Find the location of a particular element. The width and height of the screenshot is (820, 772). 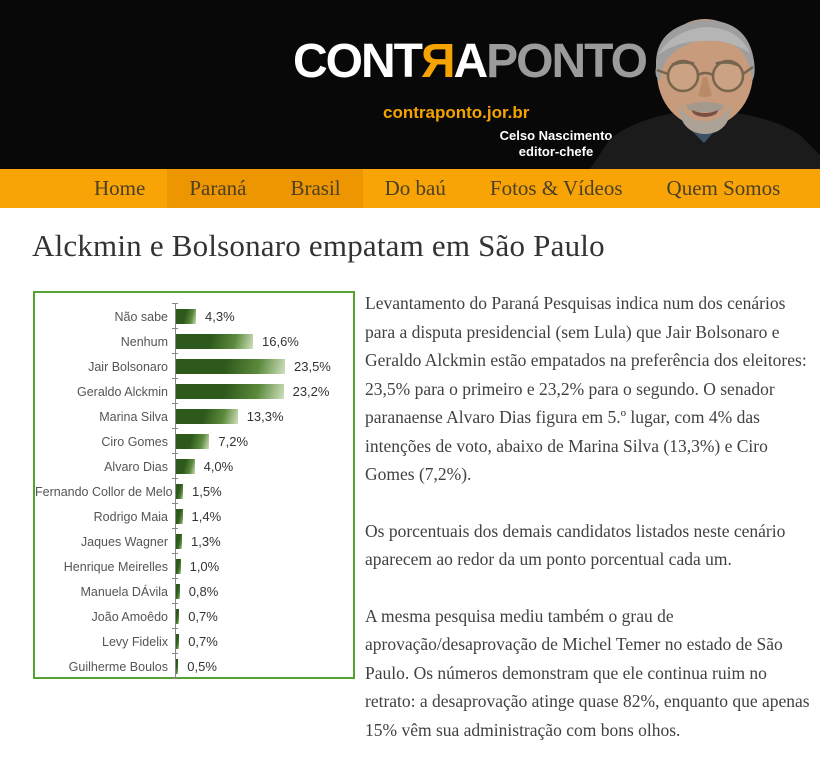

logo-reversed-r: Я is located at coordinates (437, 61).